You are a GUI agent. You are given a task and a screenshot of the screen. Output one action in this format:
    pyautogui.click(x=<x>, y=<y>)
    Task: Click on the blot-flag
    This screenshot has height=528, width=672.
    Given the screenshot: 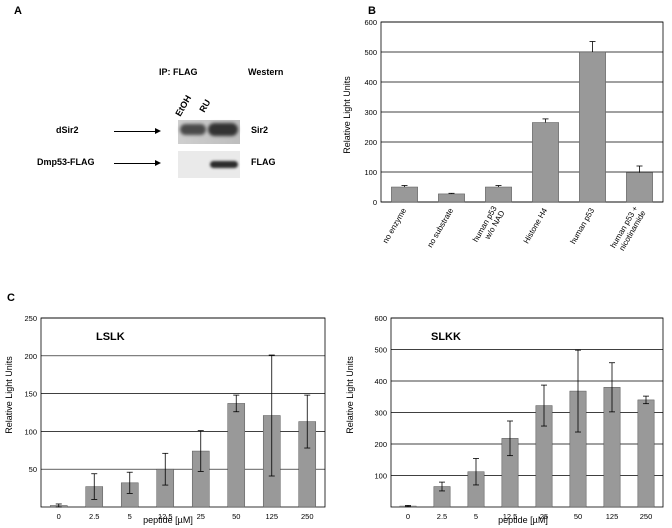 What is the action you would take?
    pyautogui.click(x=209, y=164)
    